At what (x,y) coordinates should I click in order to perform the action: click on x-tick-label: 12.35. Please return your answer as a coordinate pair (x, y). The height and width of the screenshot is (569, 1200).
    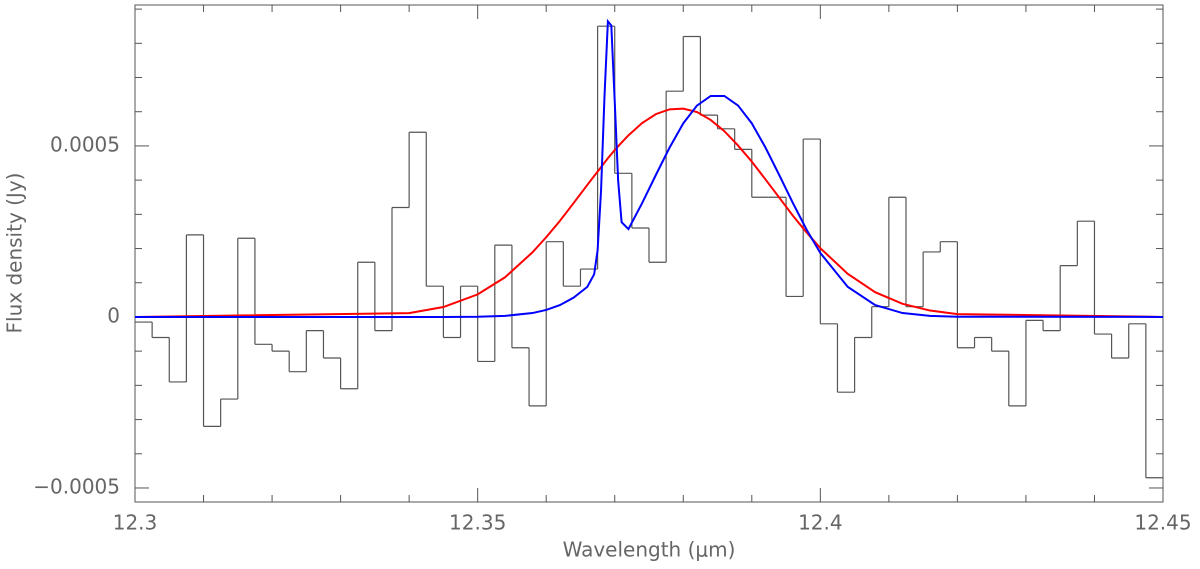
    Looking at the image, I should click on (477, 523).